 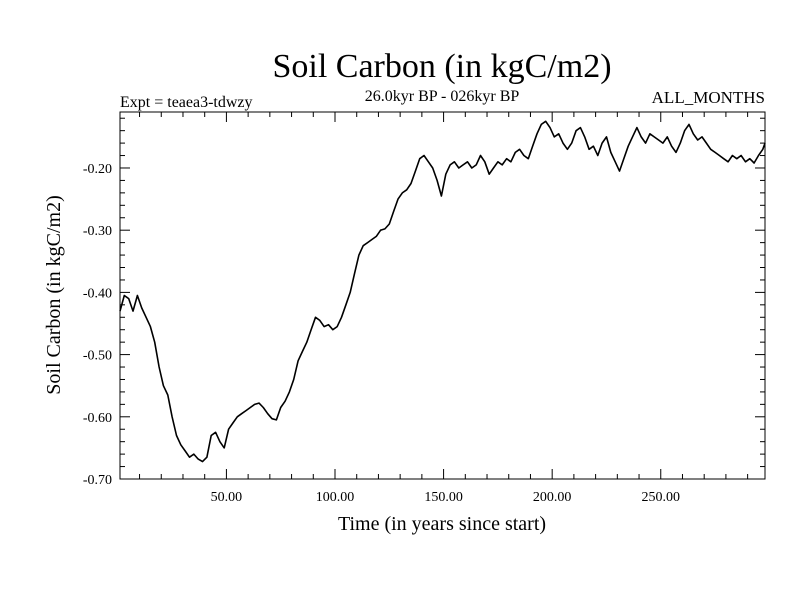 I want to click on x-tick-label: 50.00, so click(x=227, y=497).